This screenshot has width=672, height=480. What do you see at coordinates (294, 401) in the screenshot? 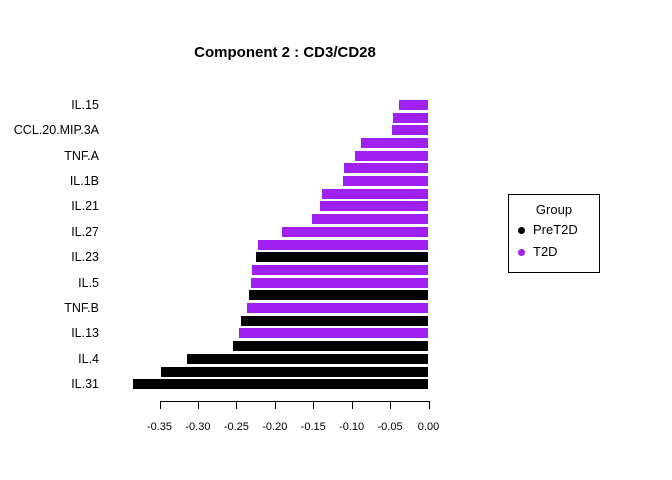
I see `x-axis-line` at bounding box center [294, 401].